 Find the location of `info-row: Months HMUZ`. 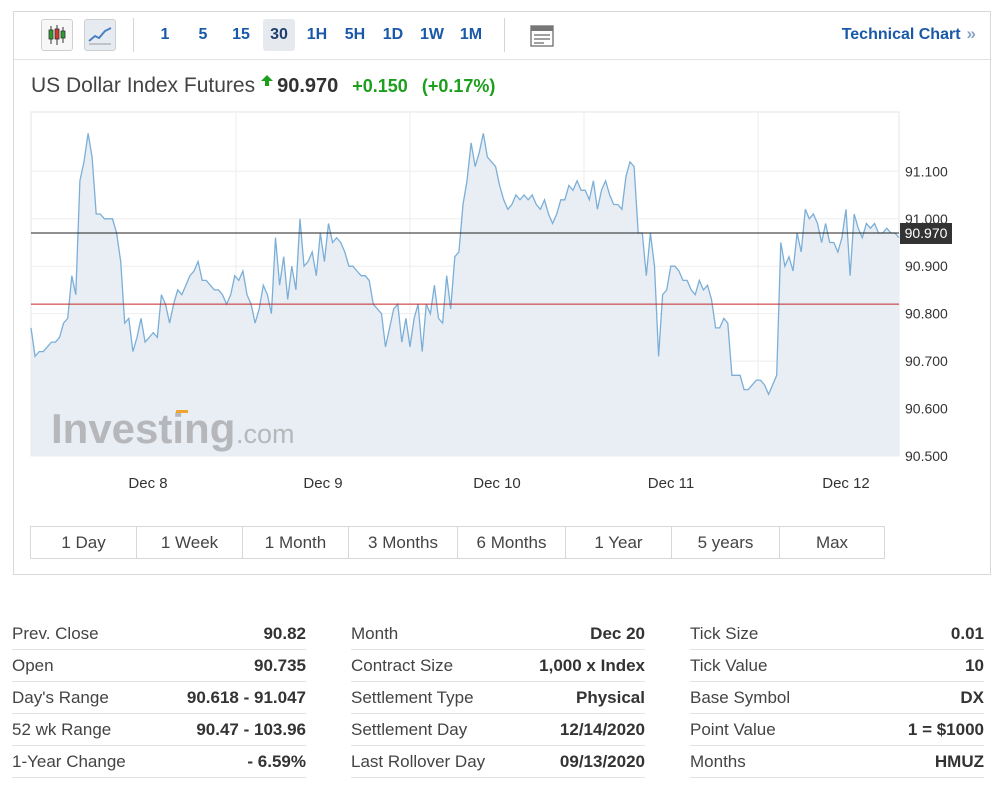

info-row: Months HMUZ is located at coordinates (837, 762).